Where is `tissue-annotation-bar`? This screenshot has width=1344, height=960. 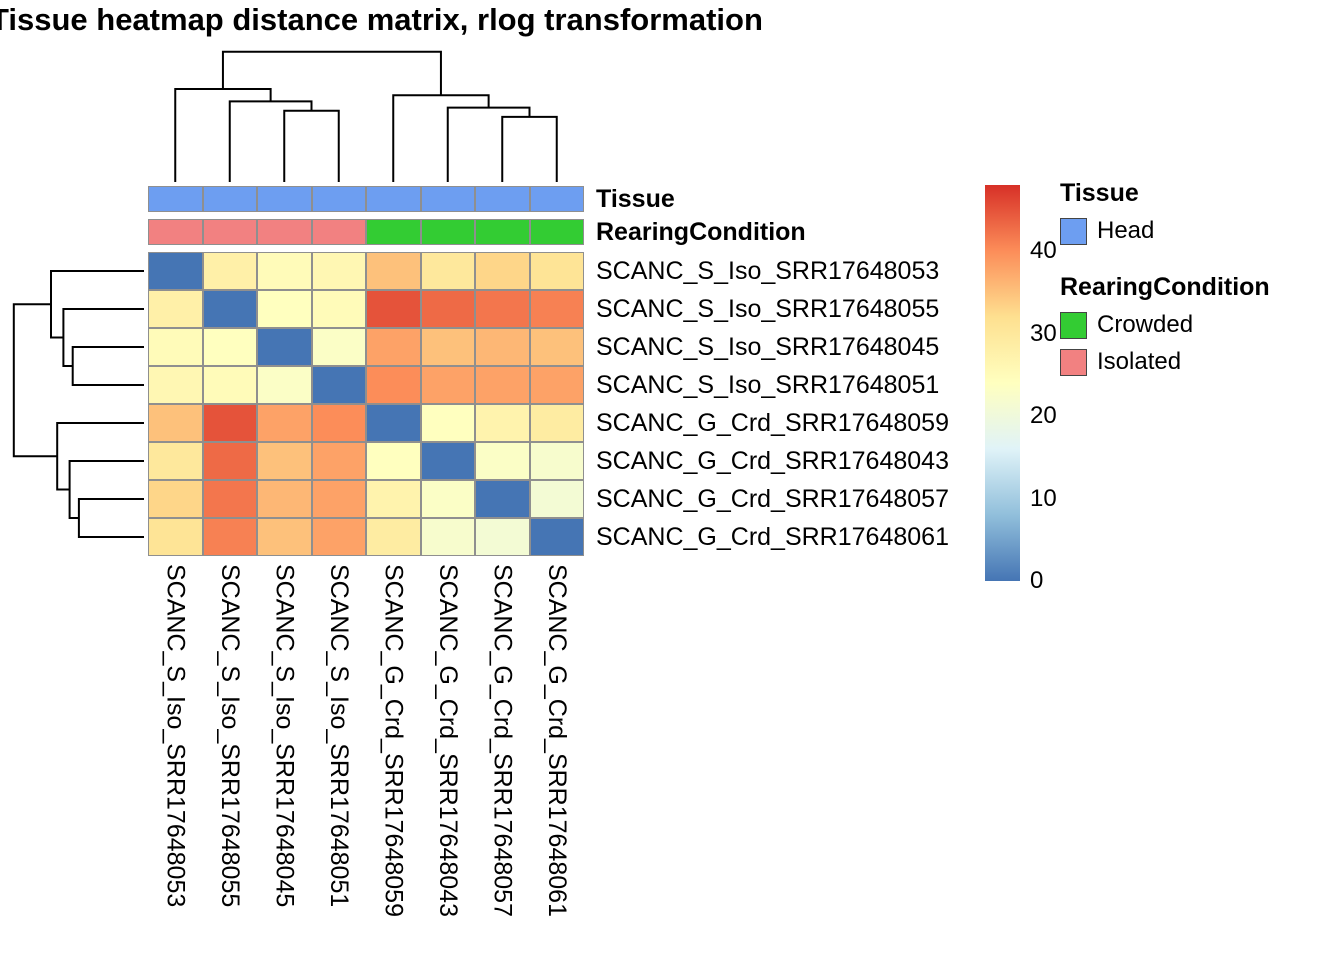 tissue-annotation-bar is located at coordinates (366, 199).